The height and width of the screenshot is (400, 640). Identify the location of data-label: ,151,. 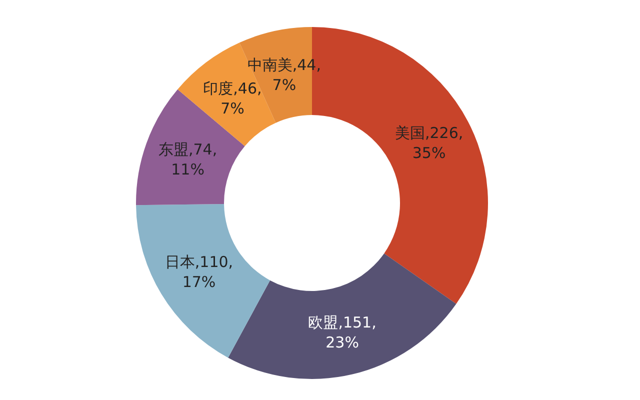
(357, 322).